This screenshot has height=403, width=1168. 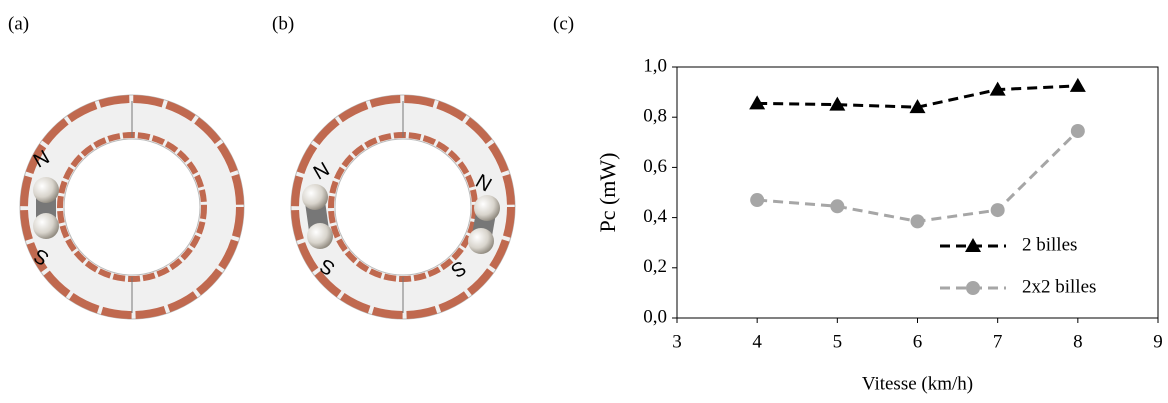 What do you see at coordinates (838, 341) in the screenshot?
I see `x-tick-label: 5` at bounding box center [838, 341].